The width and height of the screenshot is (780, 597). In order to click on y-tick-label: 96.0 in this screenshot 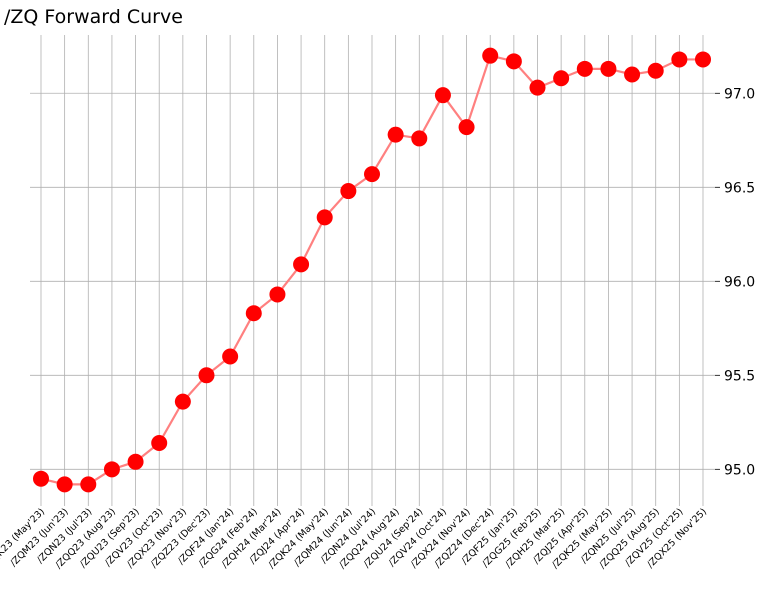, I will do `click(739, 282)`.